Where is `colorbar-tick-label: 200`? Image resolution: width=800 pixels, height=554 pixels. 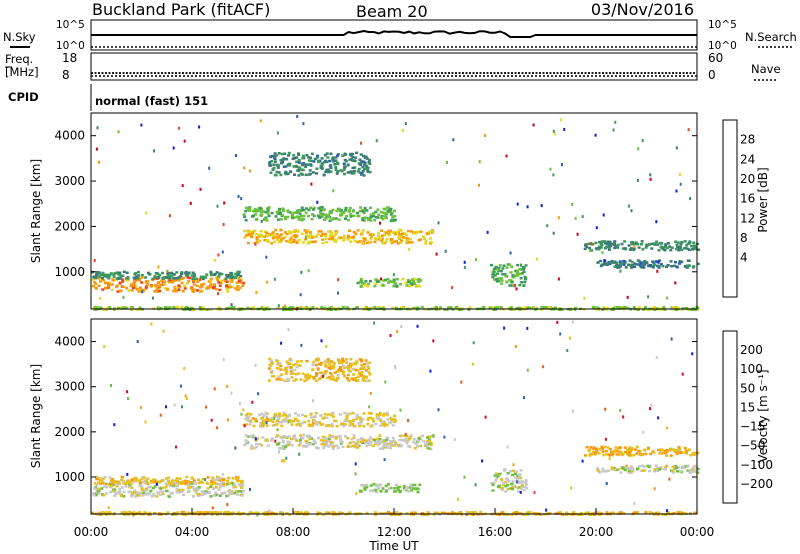 colorbar-tick-label: 200 is located at coordinates (751, 350).